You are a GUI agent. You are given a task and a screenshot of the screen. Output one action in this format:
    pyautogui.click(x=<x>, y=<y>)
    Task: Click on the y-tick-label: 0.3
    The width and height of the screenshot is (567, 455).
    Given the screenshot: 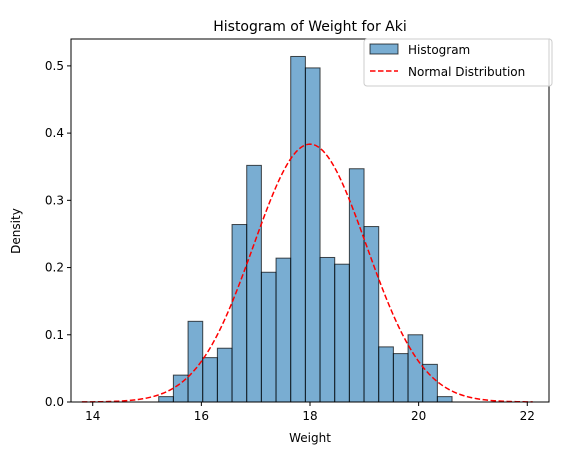 What is the action you would take?
    pyautogui.click(x=54, y=200)
    